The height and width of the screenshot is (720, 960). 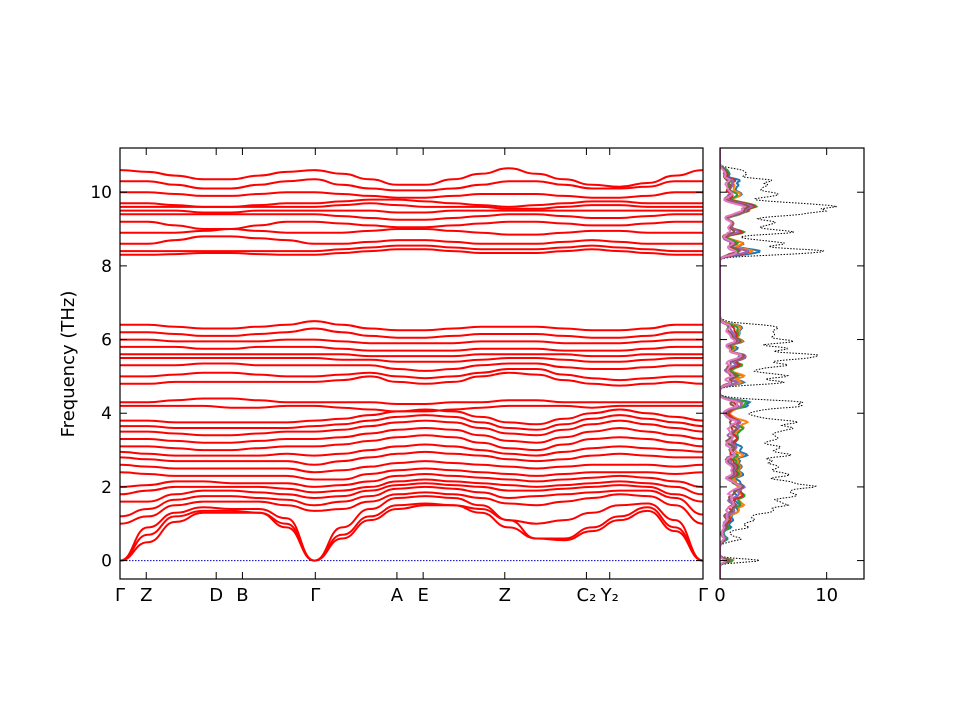 What do you see at coordinates (587, 595) in the screenshot?
I see `x-tick-label: C₂` at bounding box center [587, 595].